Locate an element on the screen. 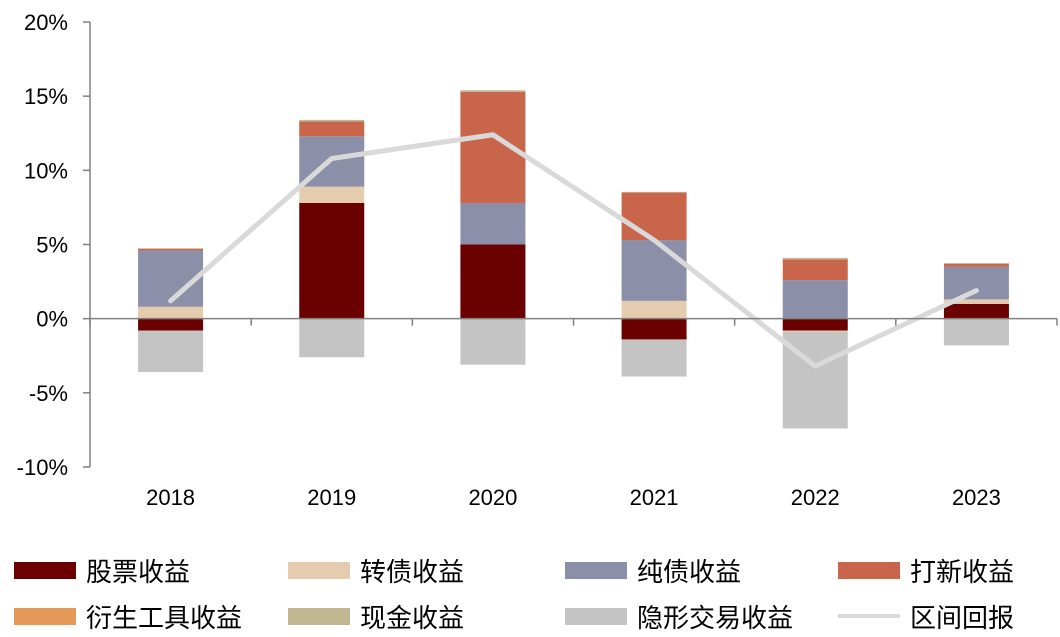  legend-item-derivatives: 衍生工具收益 is located at coordinates (128, 617).